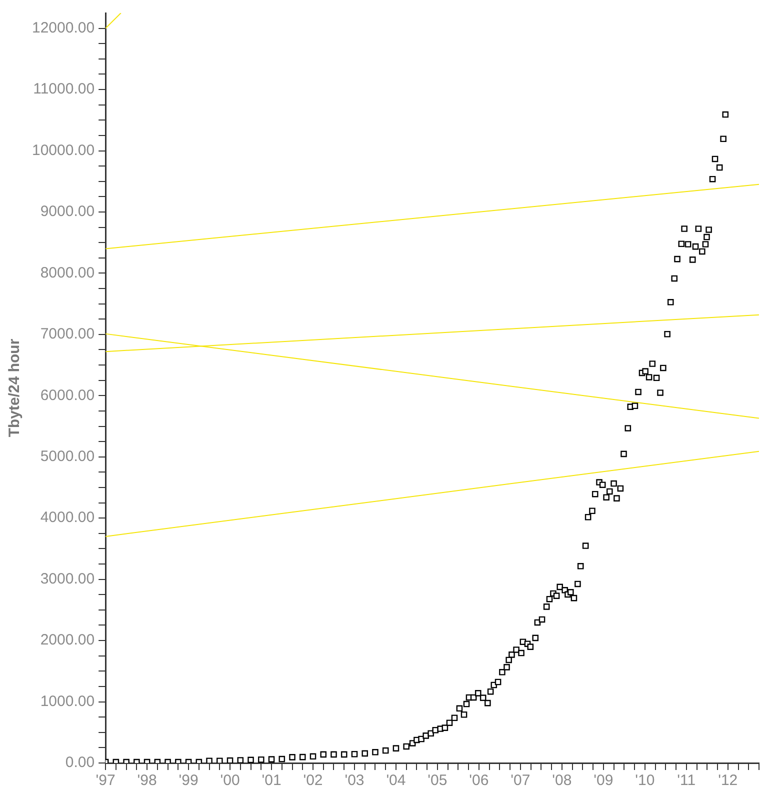 The height and width of the screenshot is (794, 765). I want to click on y-tick-label: 9000.00, so click(67, 211).